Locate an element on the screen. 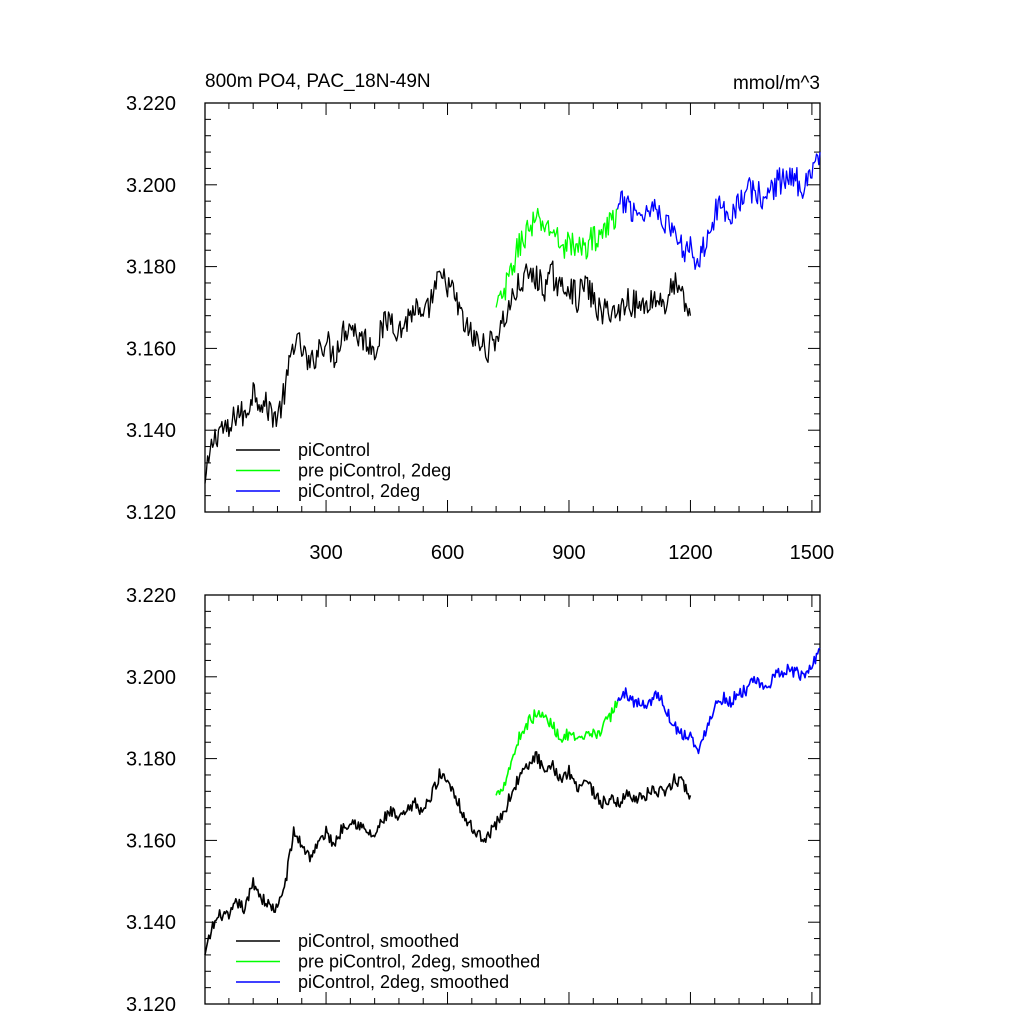 This screenshot has height=1024, width=1024. x-tick-label: 600 is located at coordinates (447, 553).